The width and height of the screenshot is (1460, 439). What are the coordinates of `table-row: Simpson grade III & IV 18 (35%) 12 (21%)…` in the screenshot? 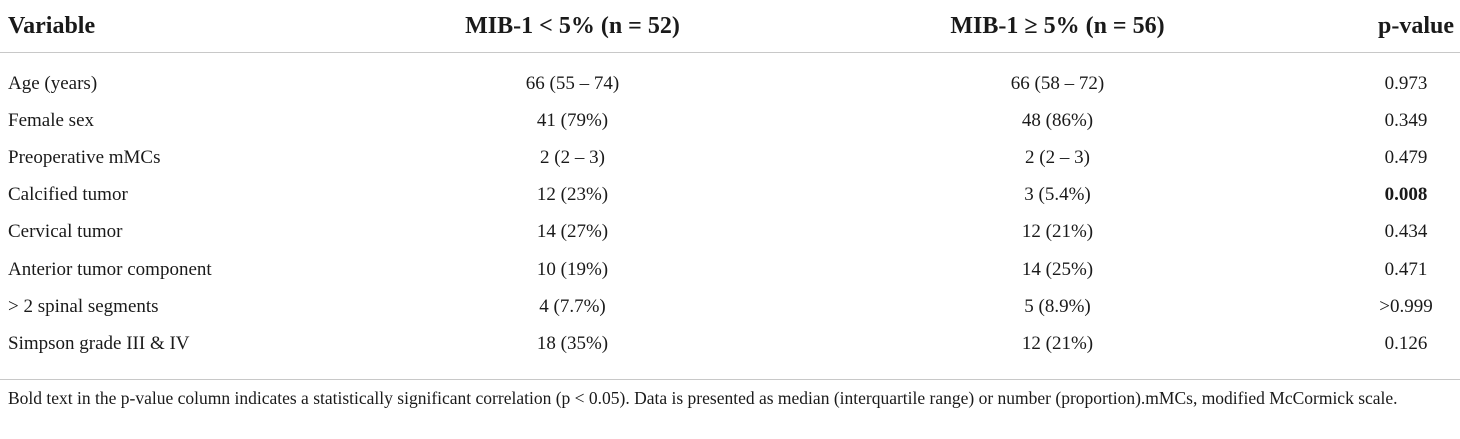 It's located at (730, 345).